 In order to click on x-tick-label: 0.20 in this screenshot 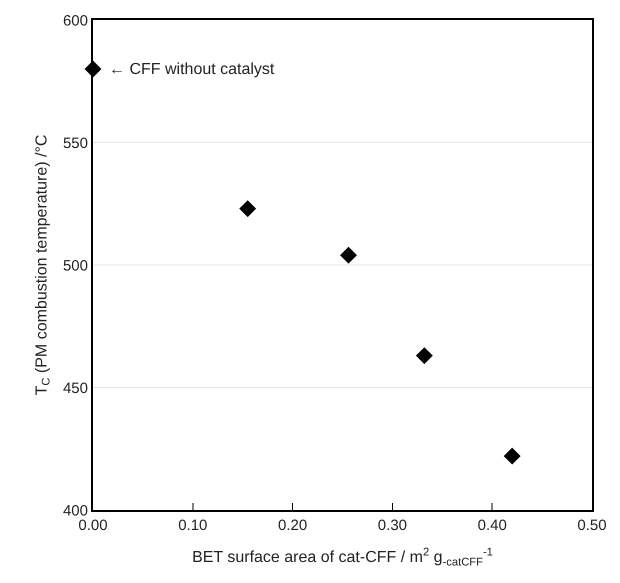, I will do `click(293, 525)`.